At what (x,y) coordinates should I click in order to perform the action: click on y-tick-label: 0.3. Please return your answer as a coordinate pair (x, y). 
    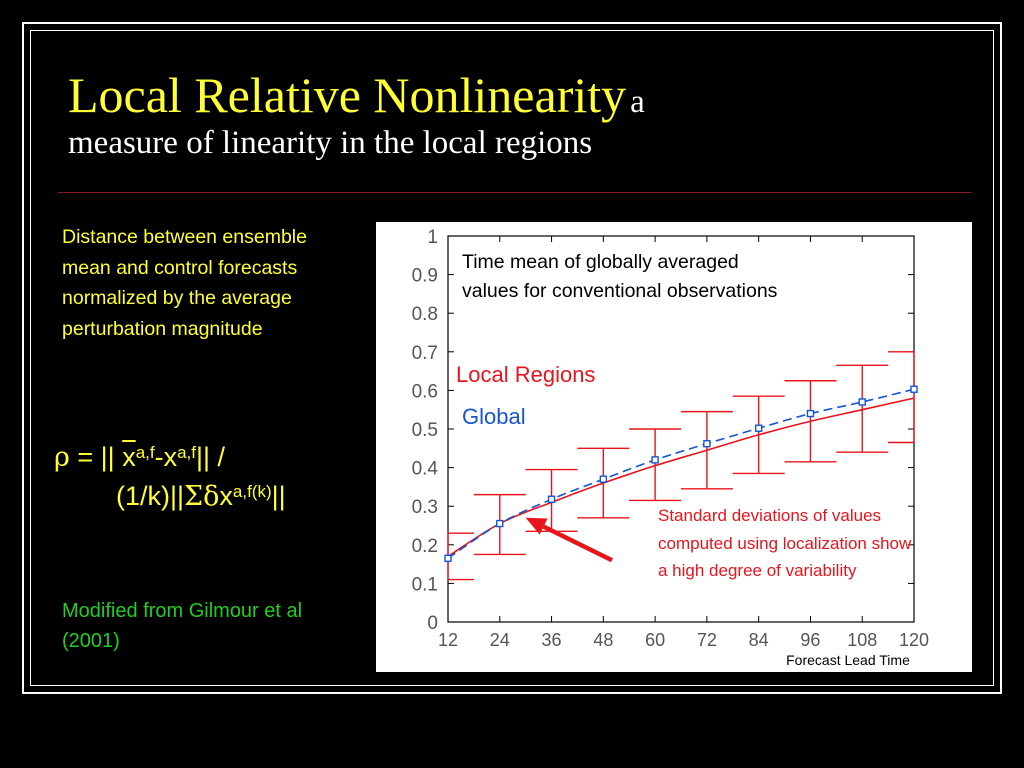
    Looking at the image, I should click on (425, 507).